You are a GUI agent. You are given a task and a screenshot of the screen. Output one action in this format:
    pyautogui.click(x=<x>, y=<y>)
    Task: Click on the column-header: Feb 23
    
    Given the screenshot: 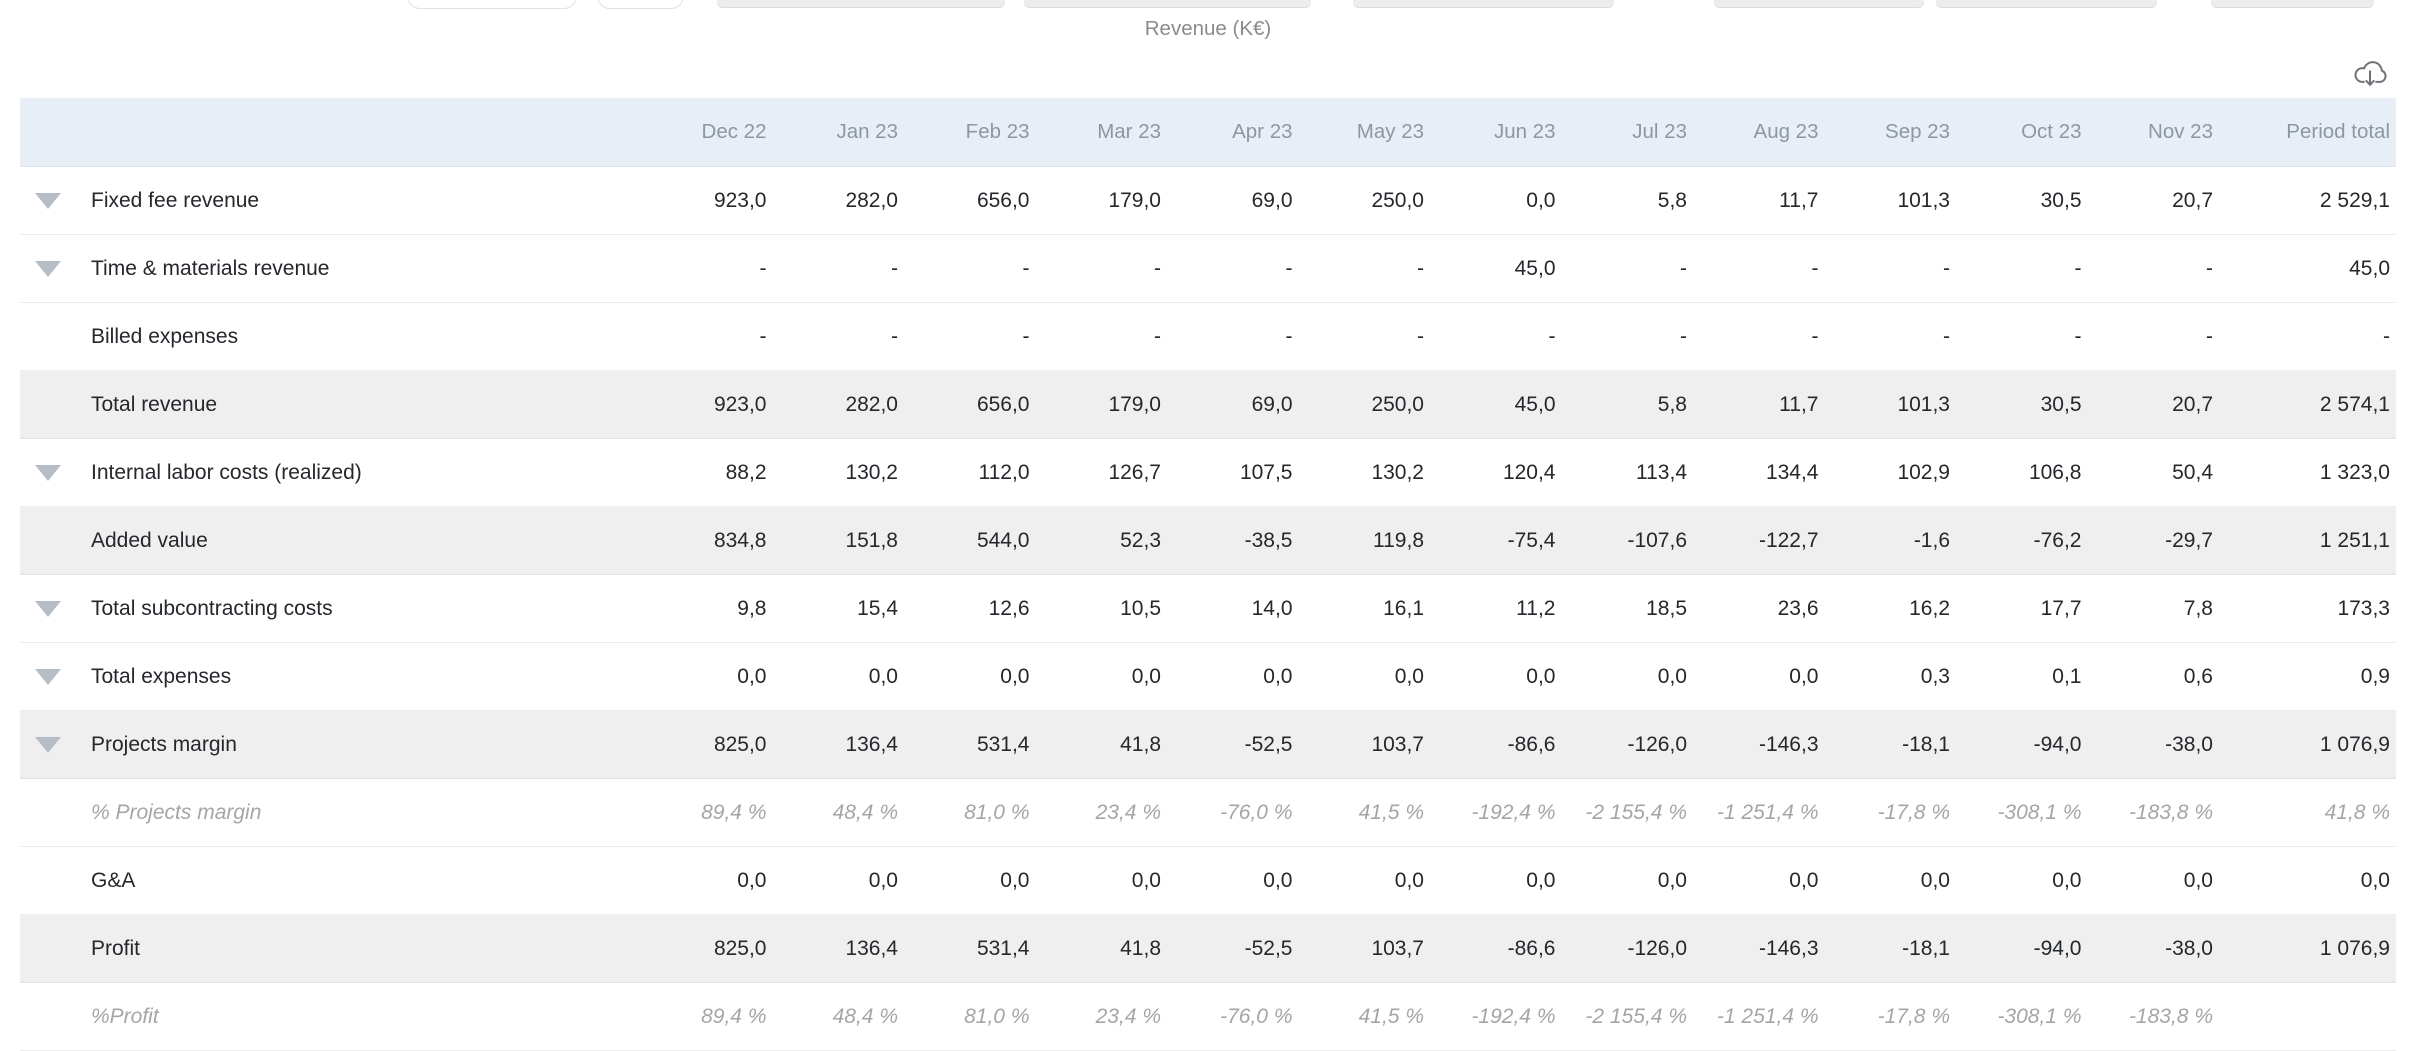 What is the action you would take?
    pyautogui.click(x=976, y=132)
    